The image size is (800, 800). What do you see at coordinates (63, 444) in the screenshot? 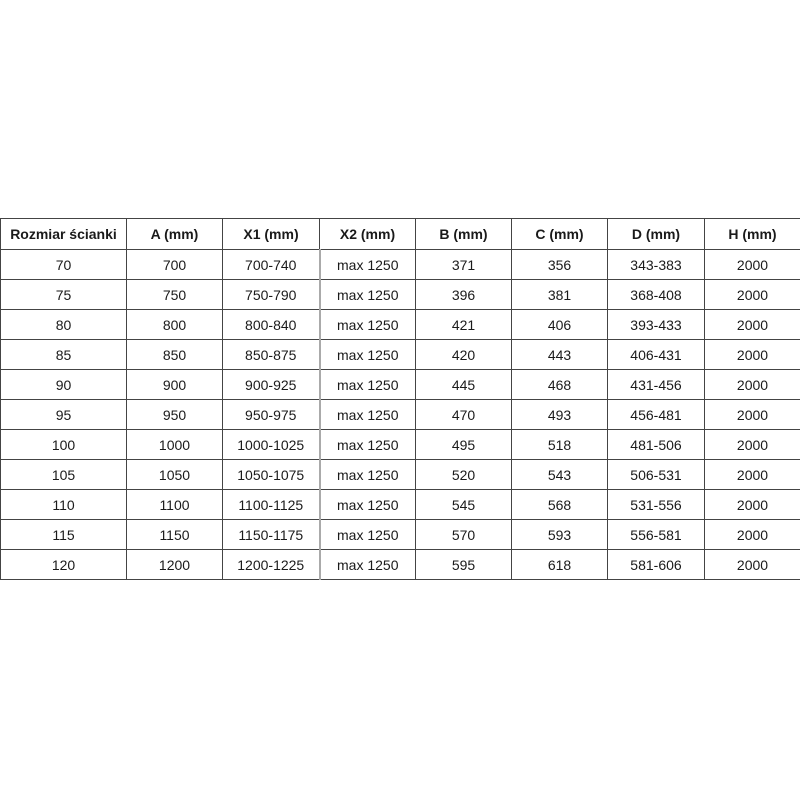
I see `cell-size: 100` at bounding box center [63, 444].